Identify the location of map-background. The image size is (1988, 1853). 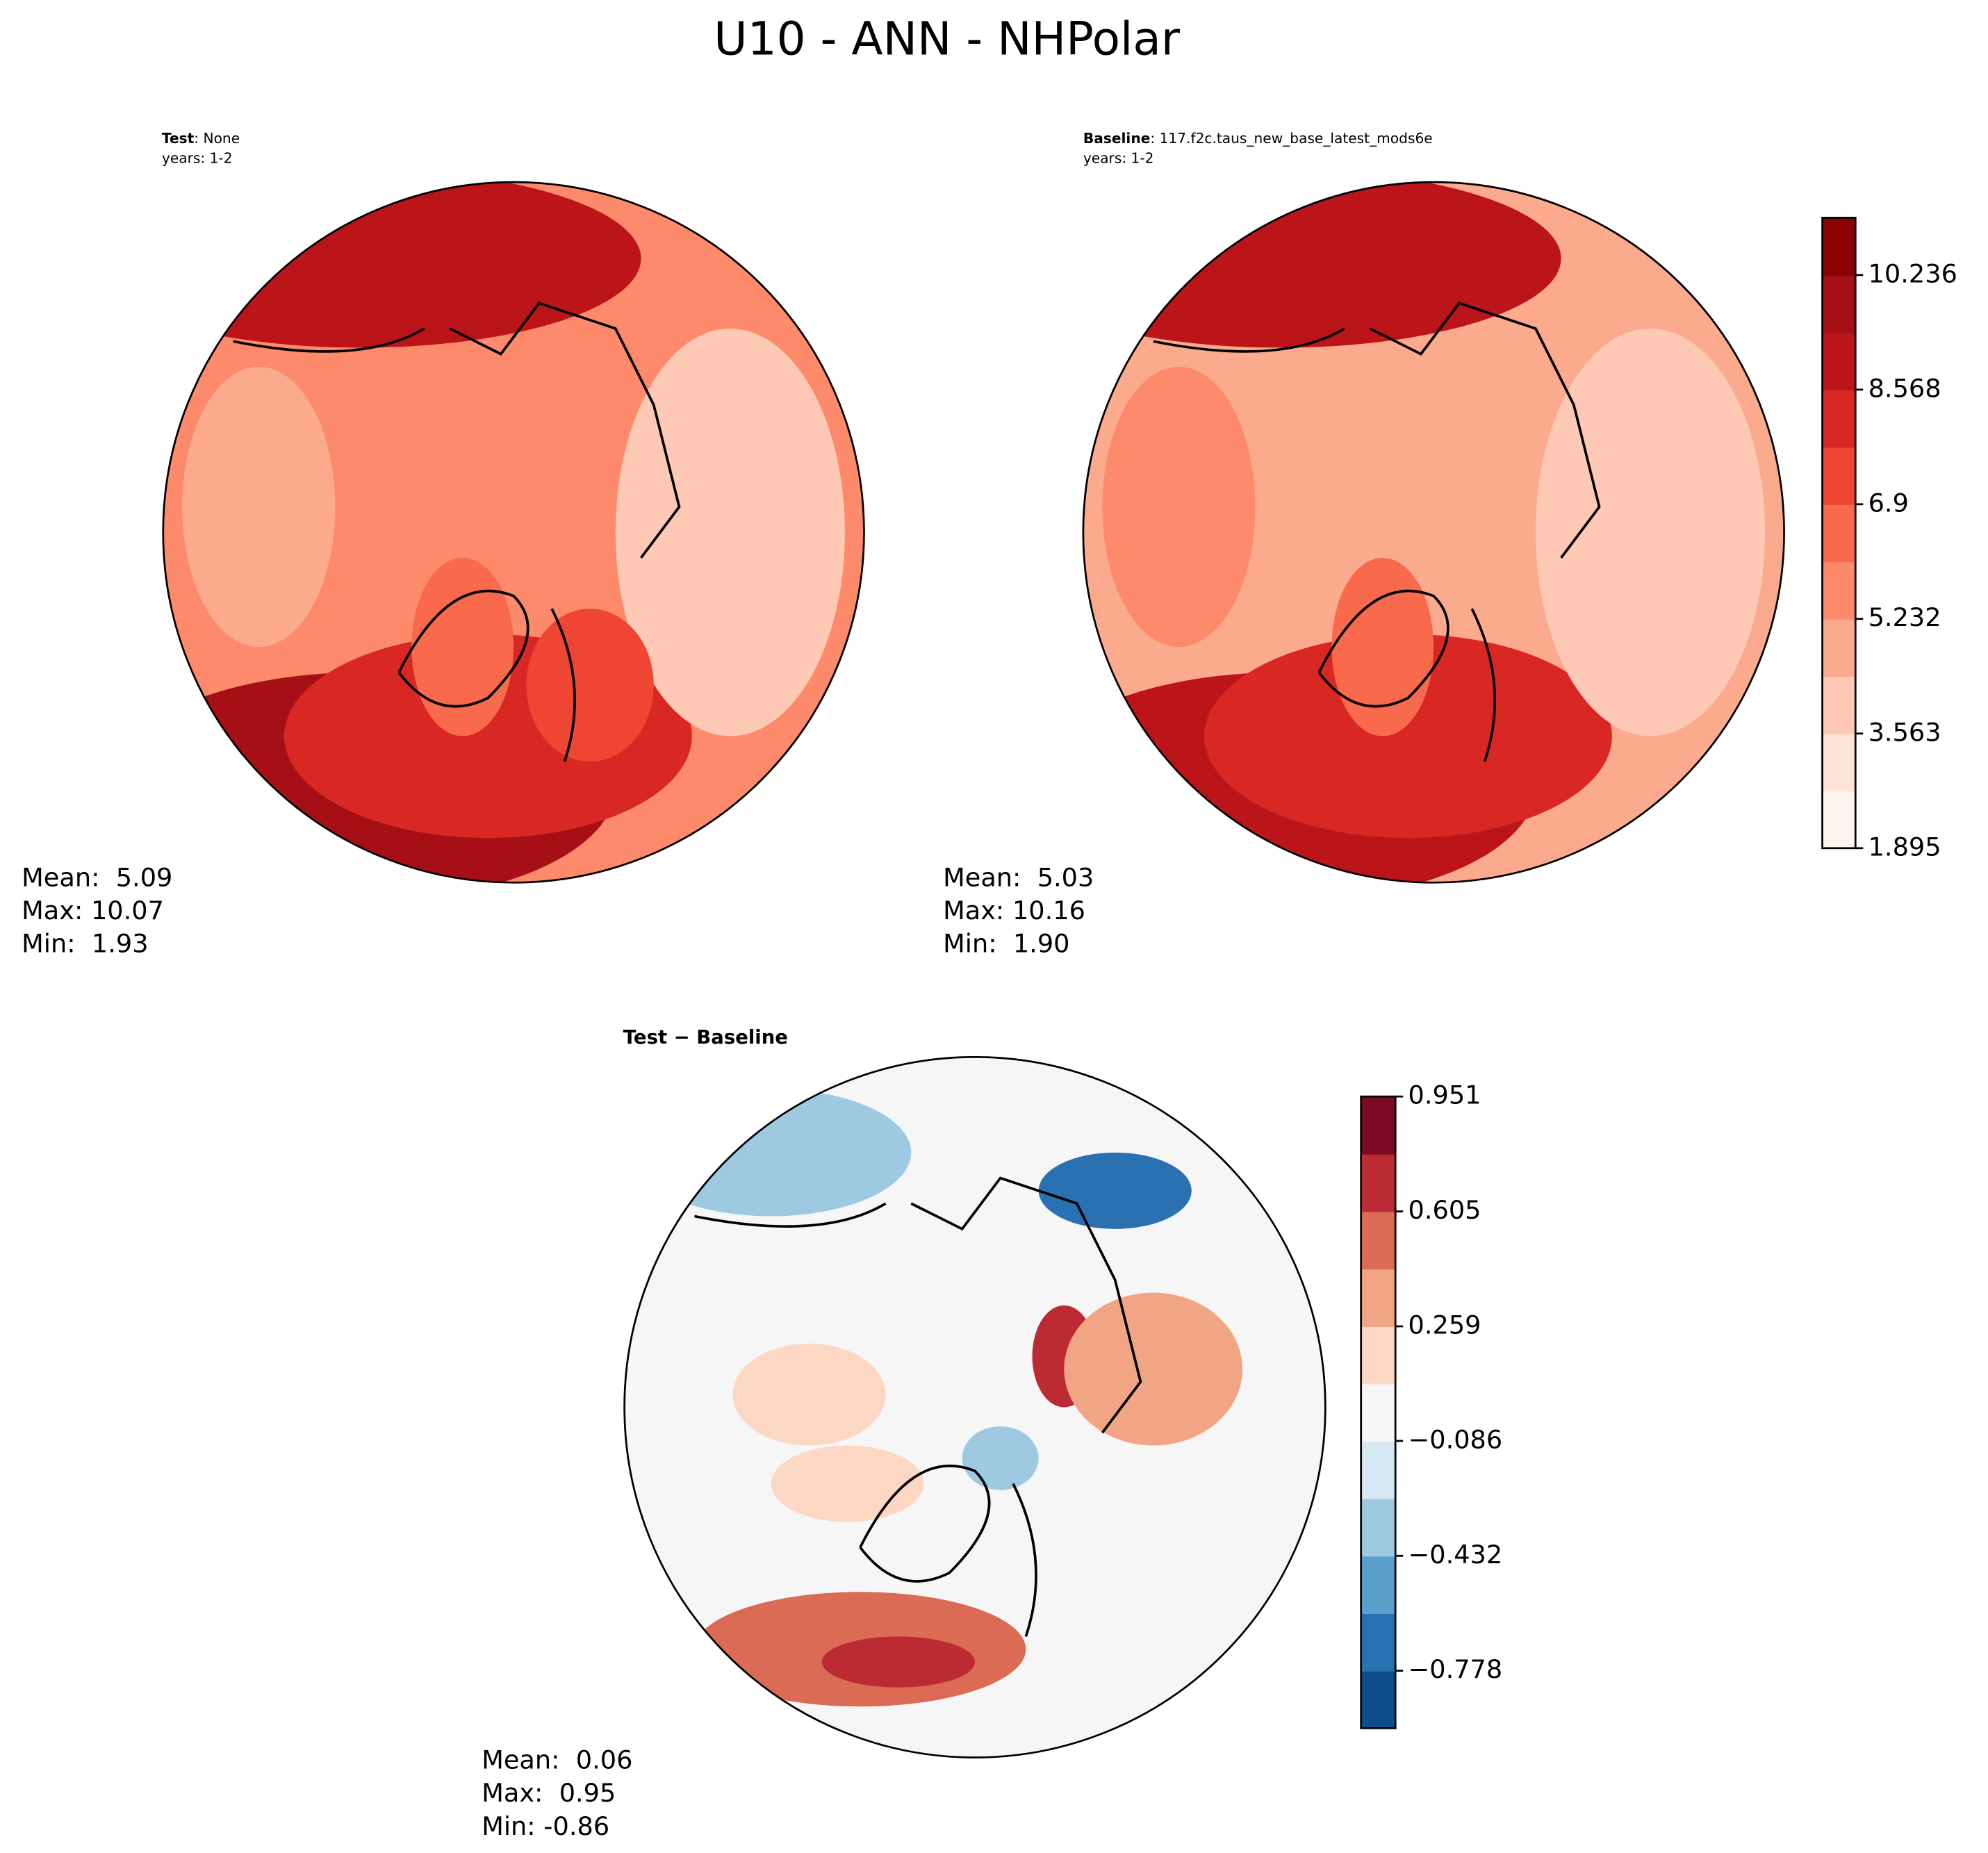
(975, 1407).